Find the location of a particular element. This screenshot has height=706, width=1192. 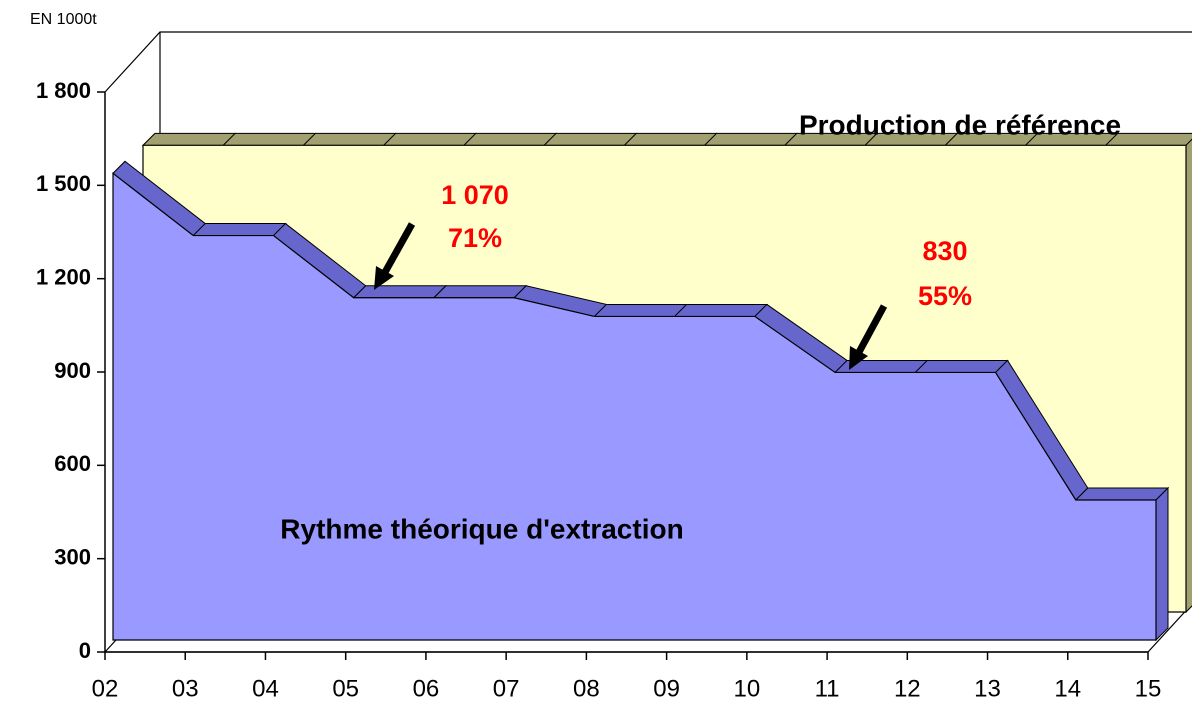

x-tick-label: 05 is located at coordinates (345, 688).